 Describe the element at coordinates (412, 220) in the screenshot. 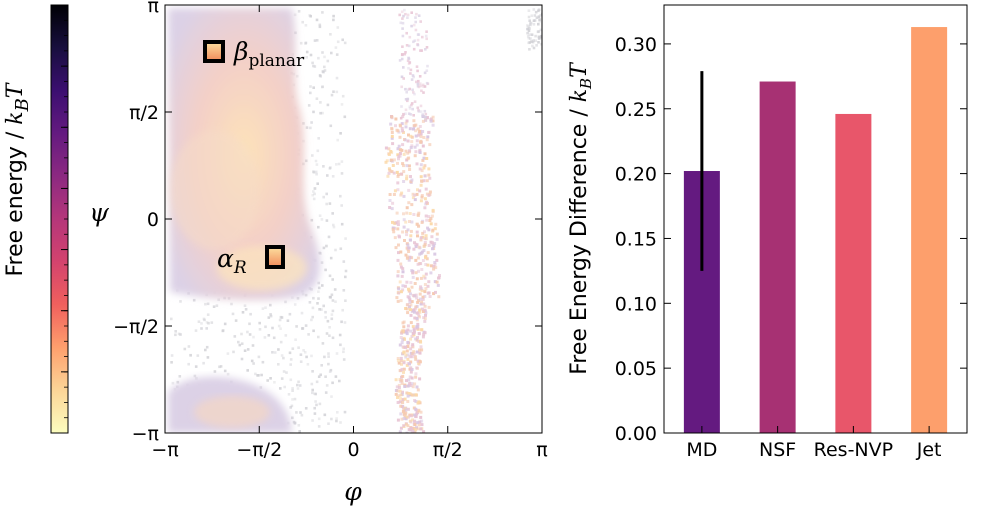

I see `alpha-l-stripe` at that location.